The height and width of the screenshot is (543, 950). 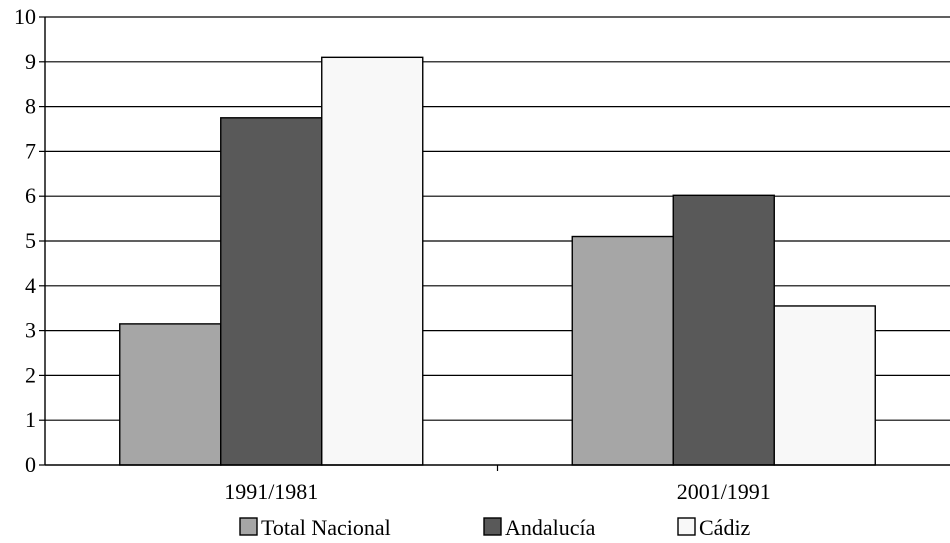 I want to click on y-tick-label: 7, so click(x=30, y=150).